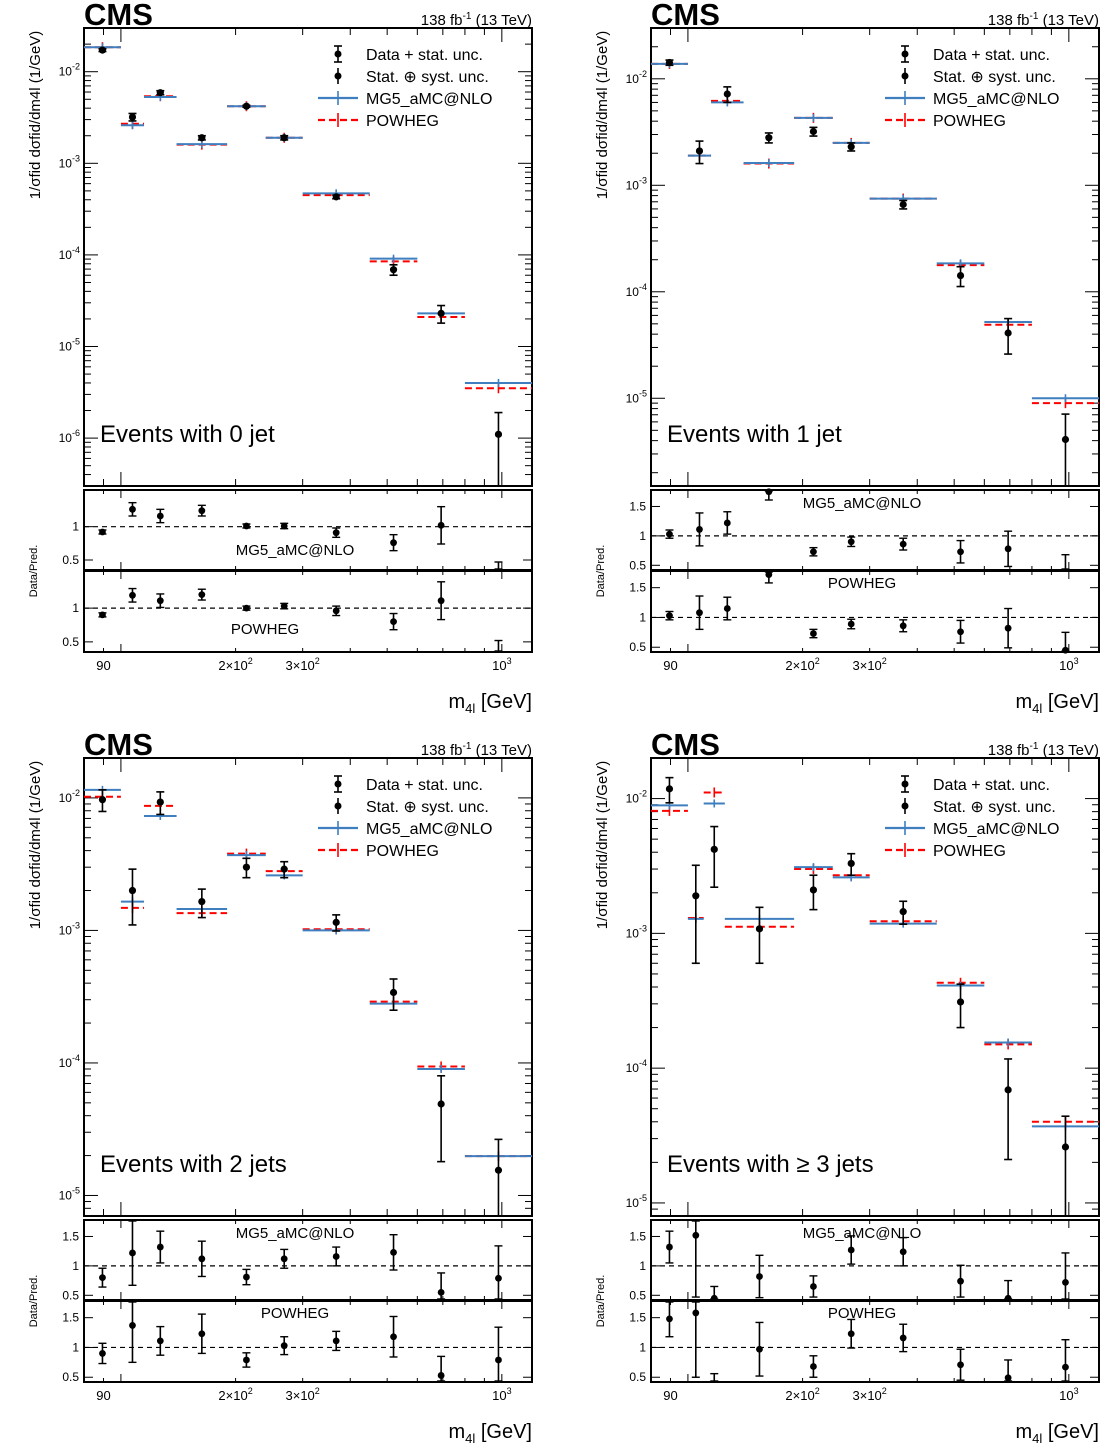 This screenshot has height=1450, width=1113. What do you see at coordinates (1076, 661) in the screenshot?
I see `x-tick-exponent: 3` at bounding box center [1076, 661].